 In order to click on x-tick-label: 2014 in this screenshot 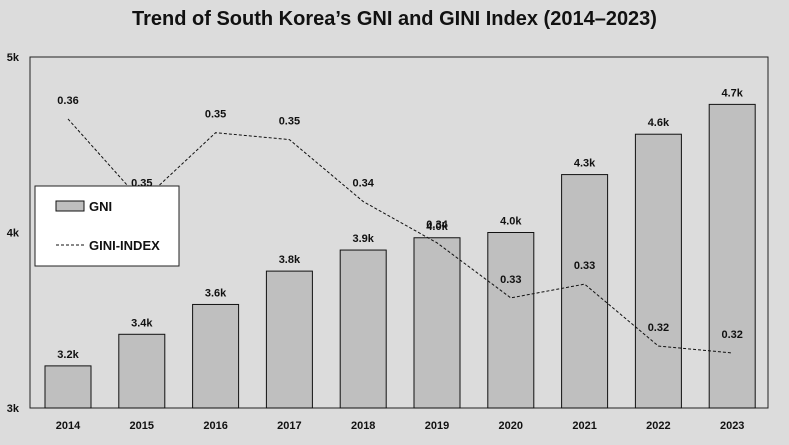, I will do `click(68, 426)`.